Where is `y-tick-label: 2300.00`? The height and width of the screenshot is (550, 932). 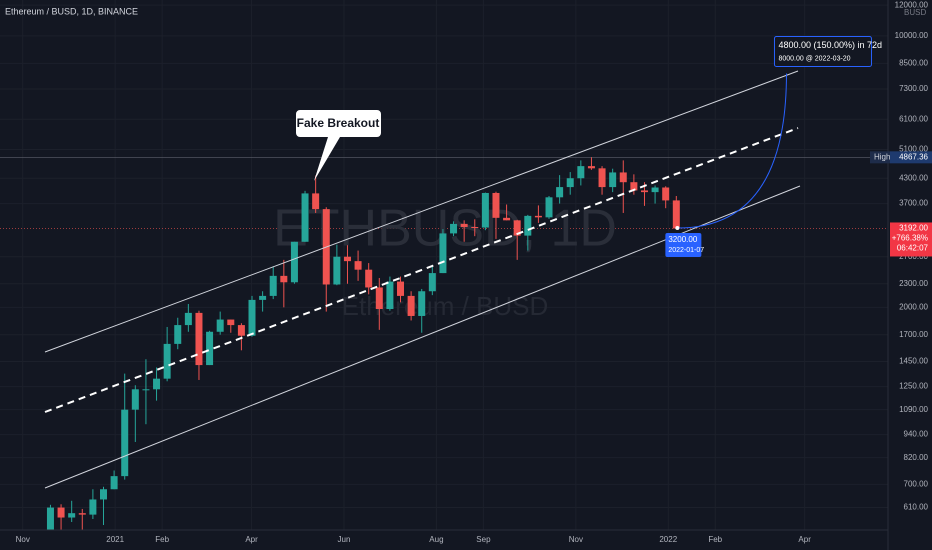 y-tick-label: 2300.00 is located at coordinates (913, 283).